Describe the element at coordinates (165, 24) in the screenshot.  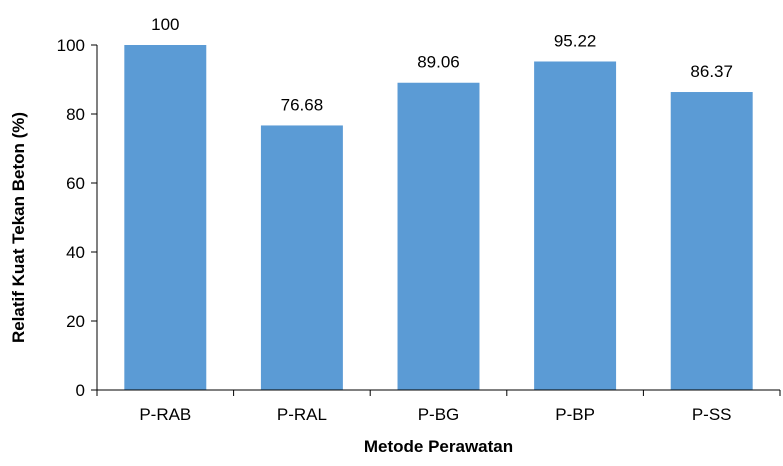
I see `data-label: 100` at that location.